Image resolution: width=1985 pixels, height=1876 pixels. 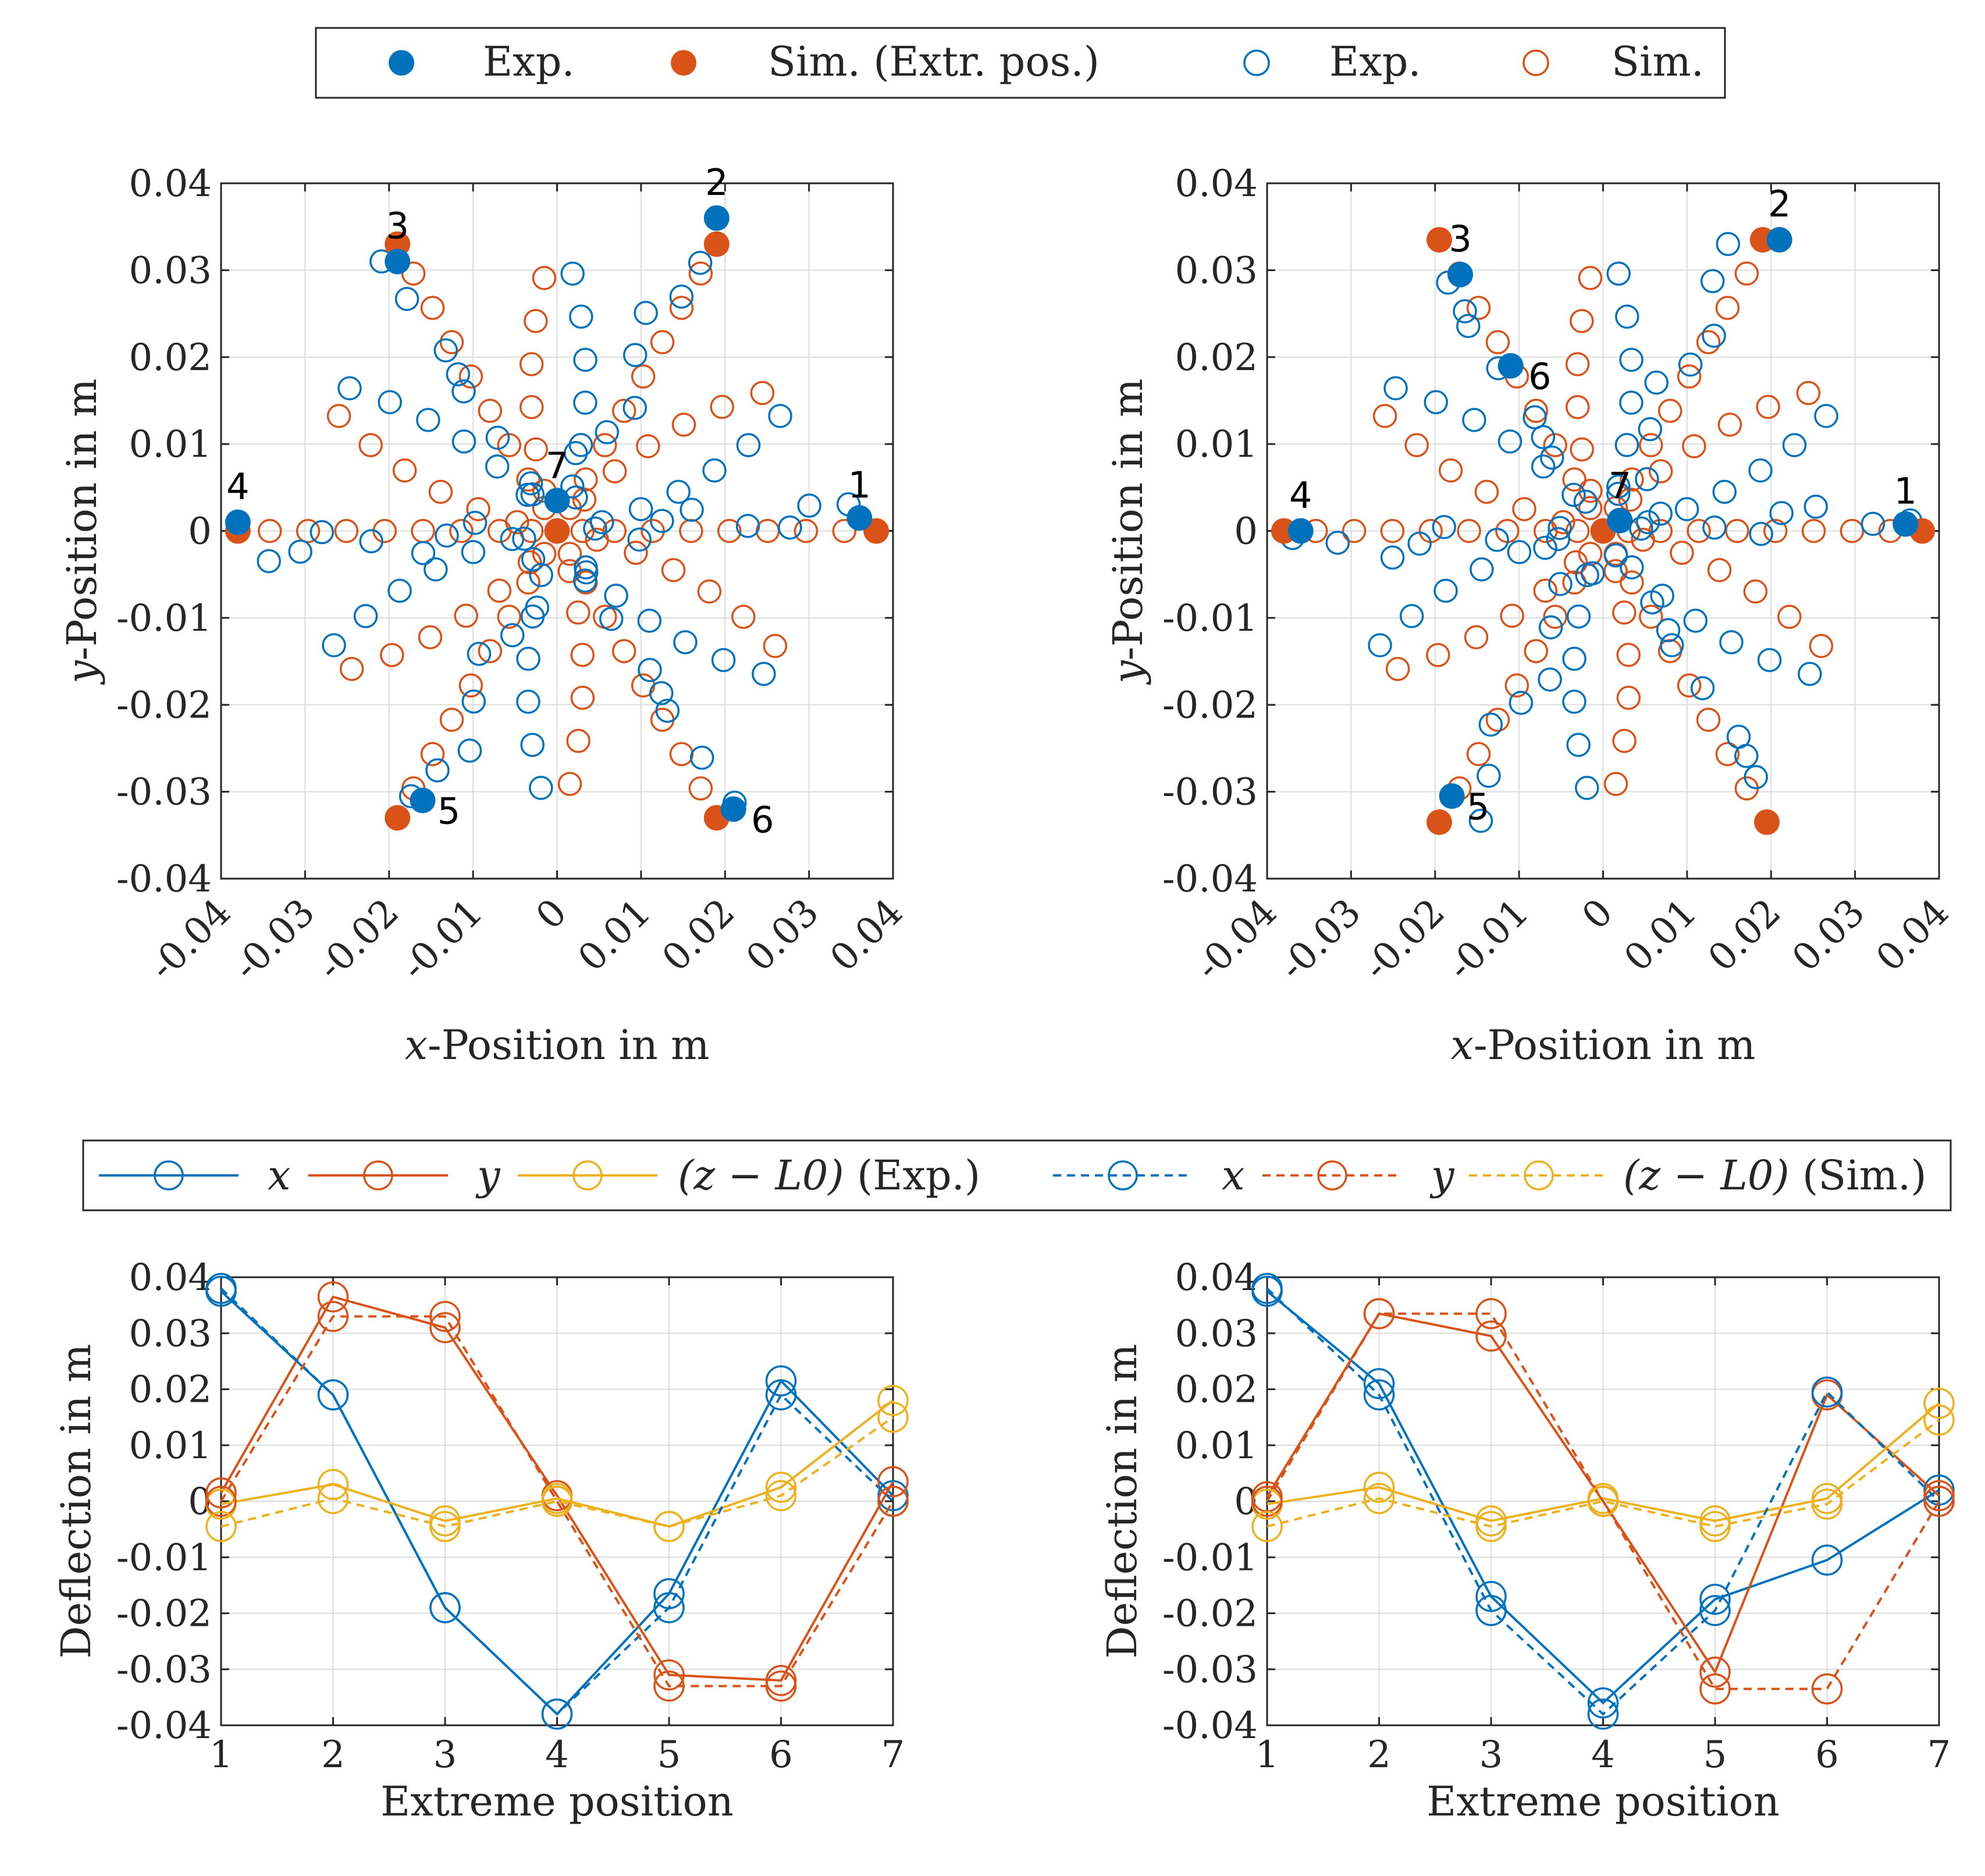 I want to click on x-tick-label: 0.02, so click(x=698, y=935).